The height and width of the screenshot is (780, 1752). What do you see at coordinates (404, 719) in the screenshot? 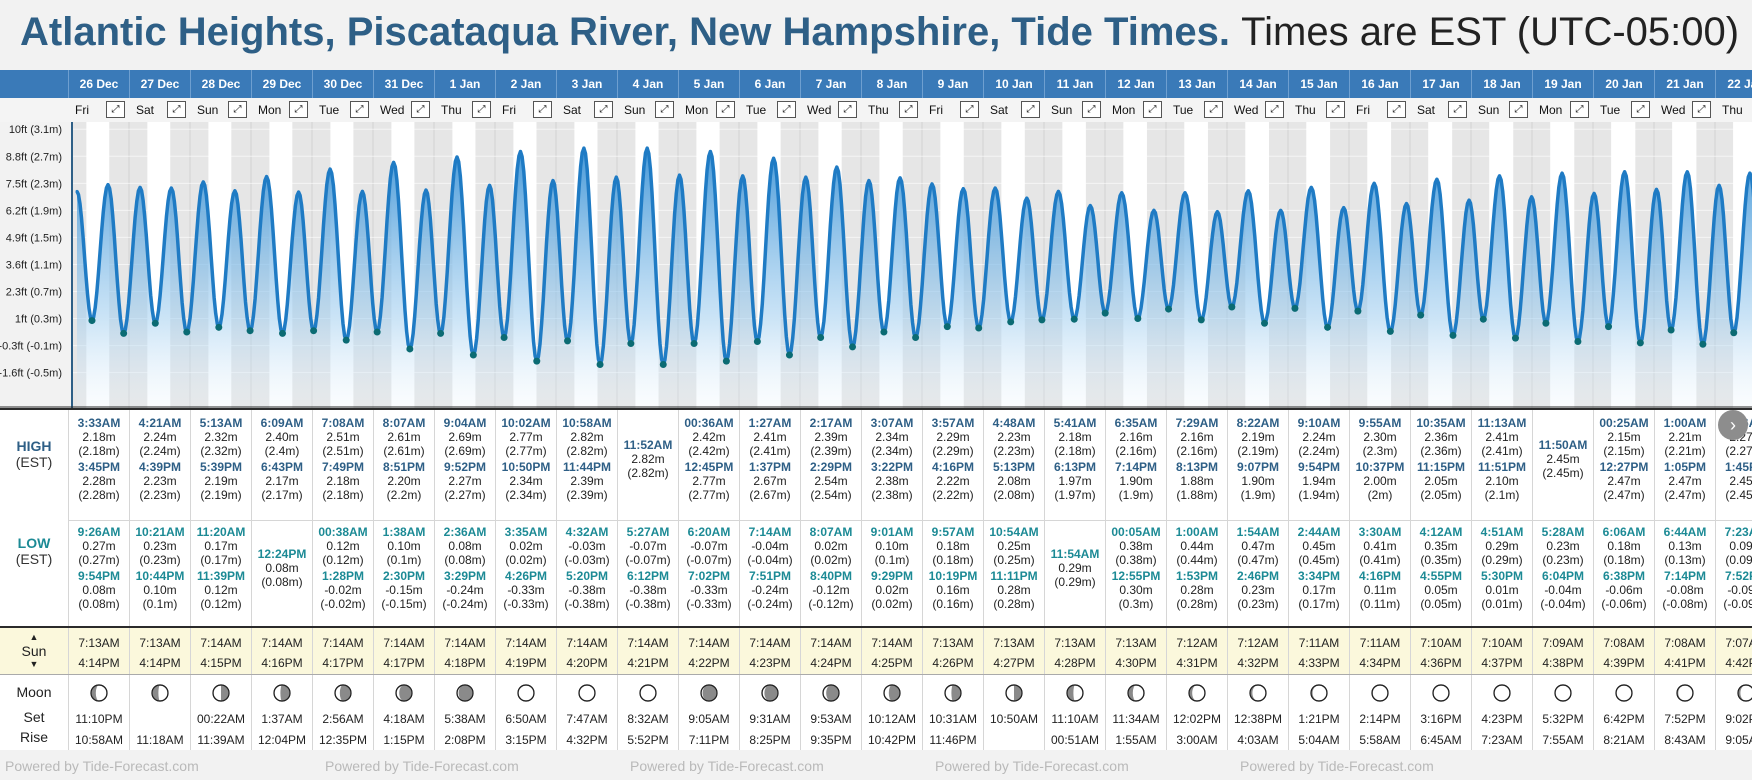
I see `moonset-time: 4:18AM` at bounding box center [404, 719].